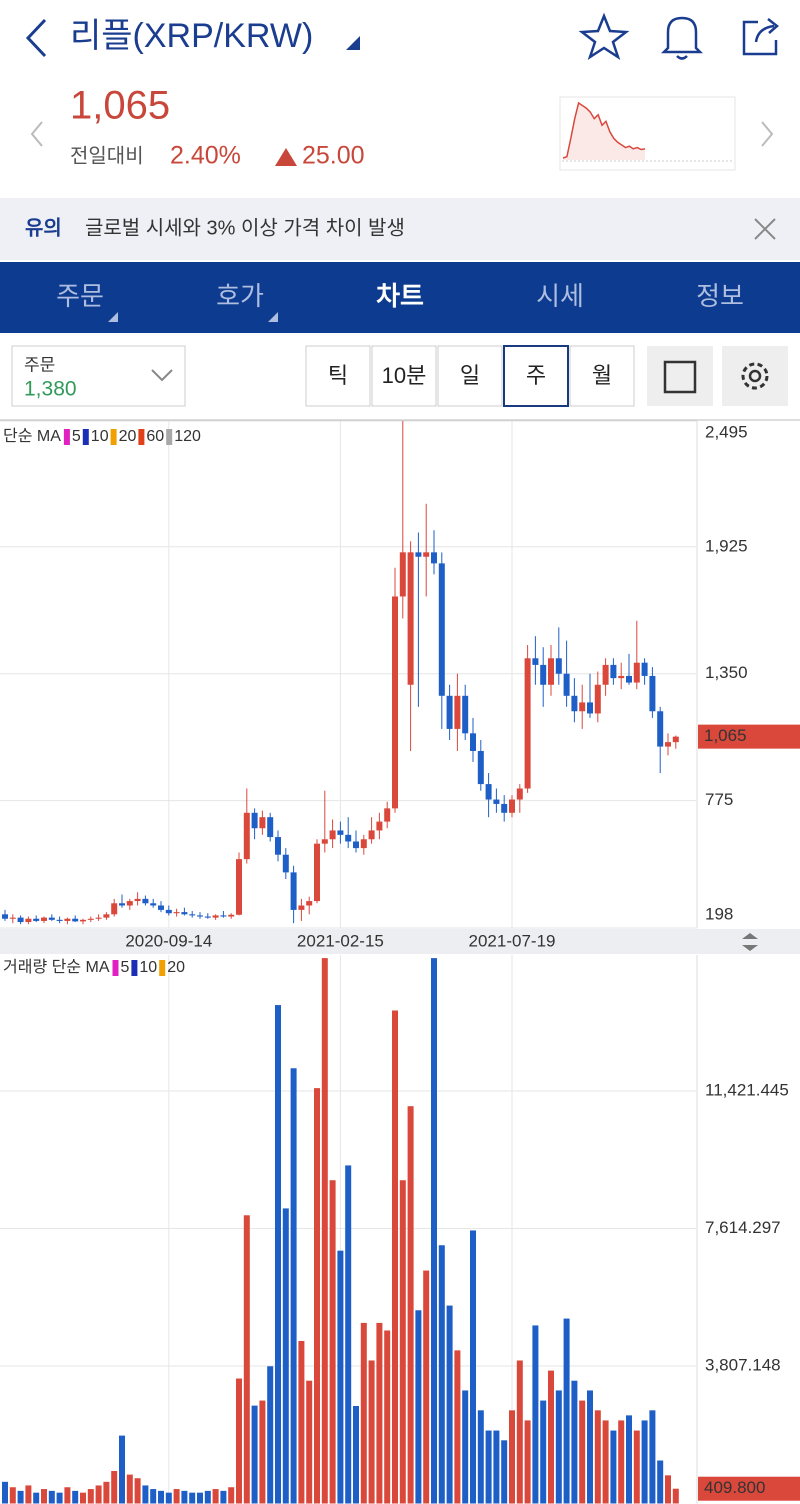  What do you see at coordinates (56, 967) in the screenshot?
I see `legend-title: 거래량 단순 MA` at bounding box center [56, 967].